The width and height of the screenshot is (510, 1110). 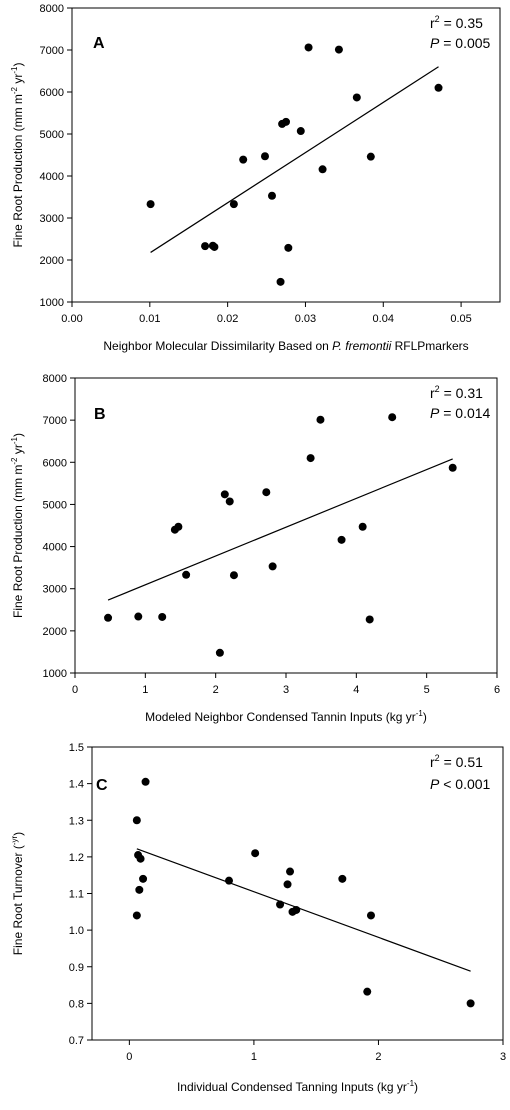 I want to click on panel-label: A, so click(x=99, y=43).